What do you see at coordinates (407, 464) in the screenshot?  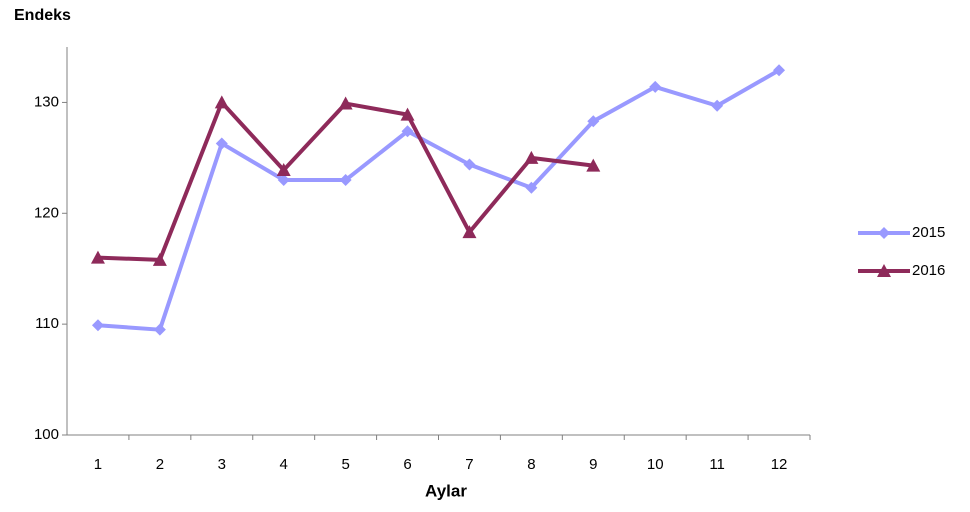 I see `x-tick-label: 6` at bounding box center [407, 464].